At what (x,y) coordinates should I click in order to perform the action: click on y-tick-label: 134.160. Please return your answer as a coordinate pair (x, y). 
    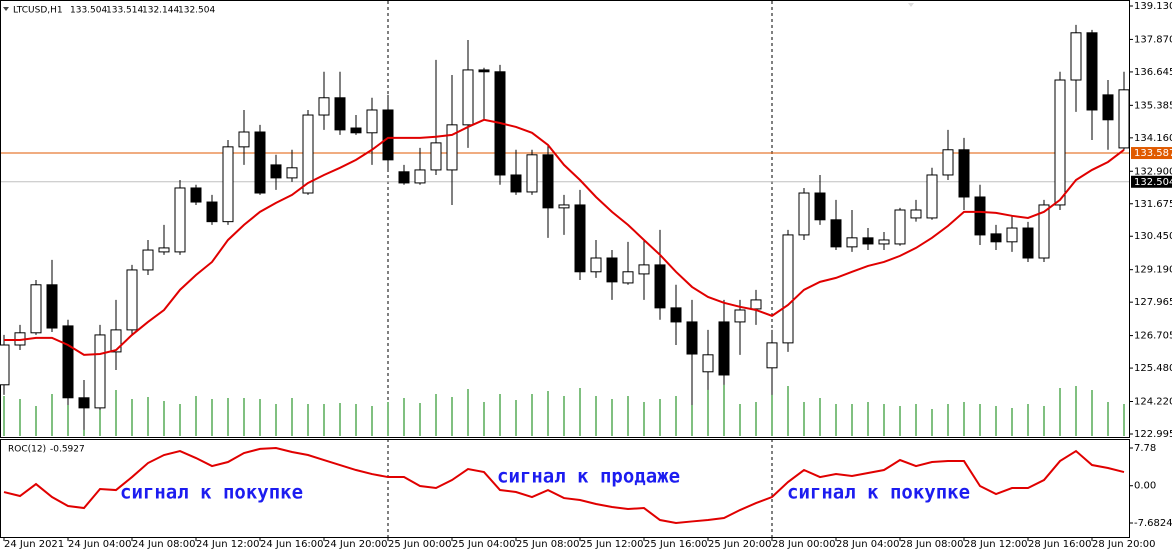
    Looking at the image, I should click on (1153, 138).